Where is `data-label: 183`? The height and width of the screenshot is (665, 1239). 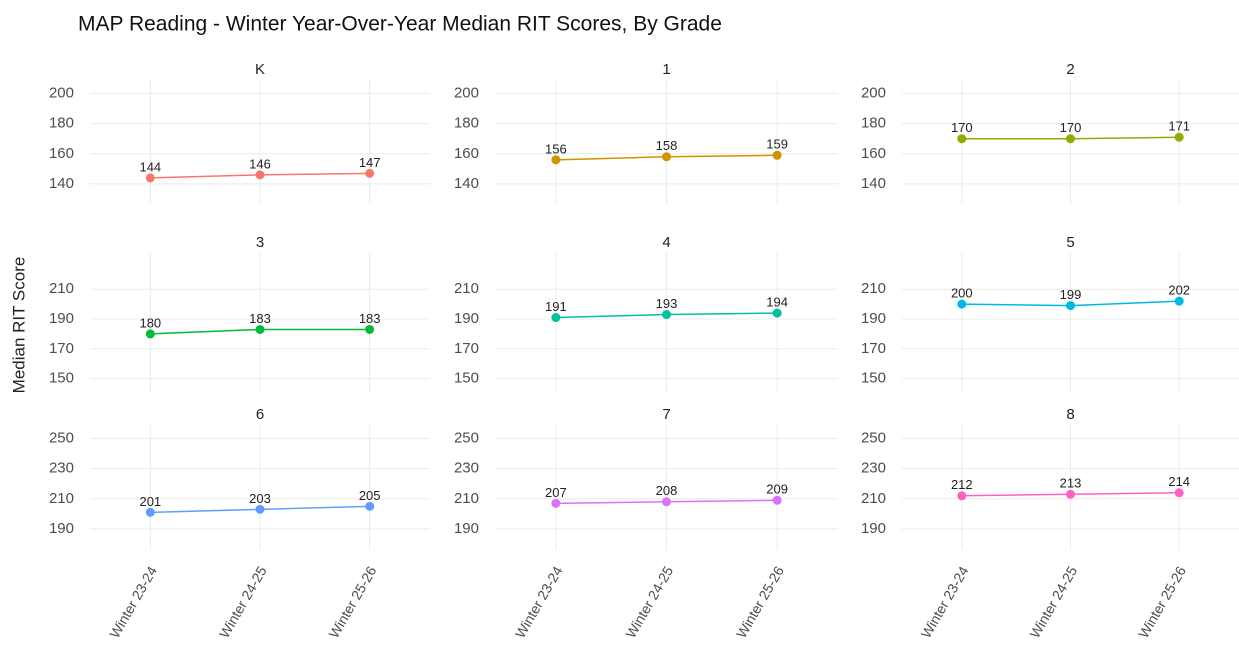
data-label: 183 is located at coordinates (260, 318).